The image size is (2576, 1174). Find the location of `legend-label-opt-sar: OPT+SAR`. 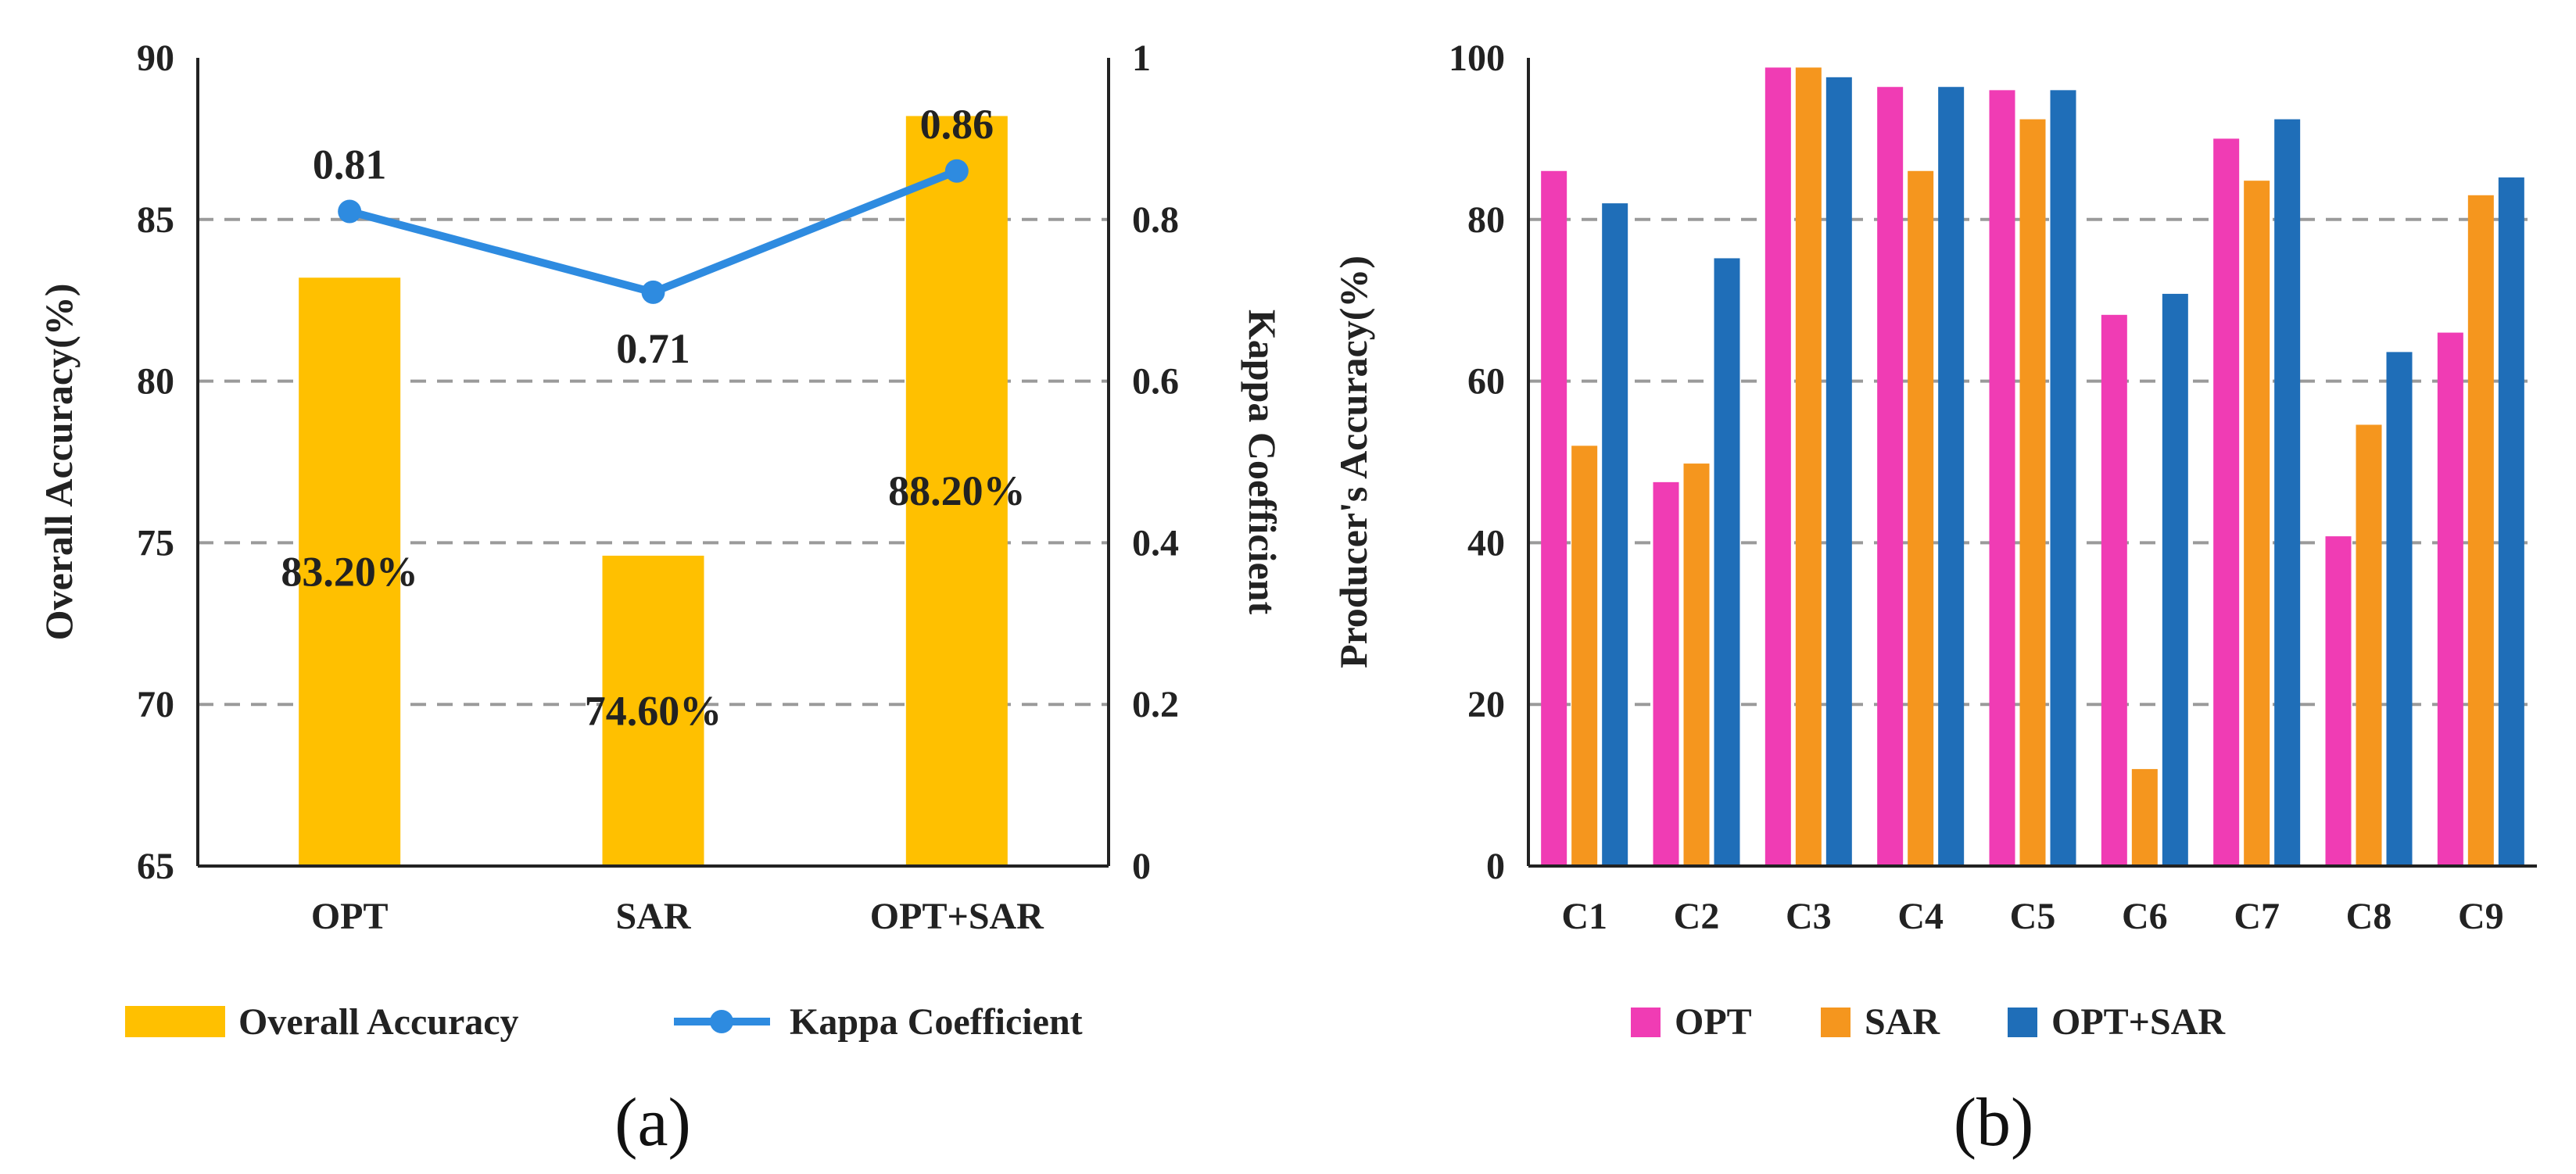

legend-label-opt-sar: OPT+SAR is located at coordinates (2138, 1022).